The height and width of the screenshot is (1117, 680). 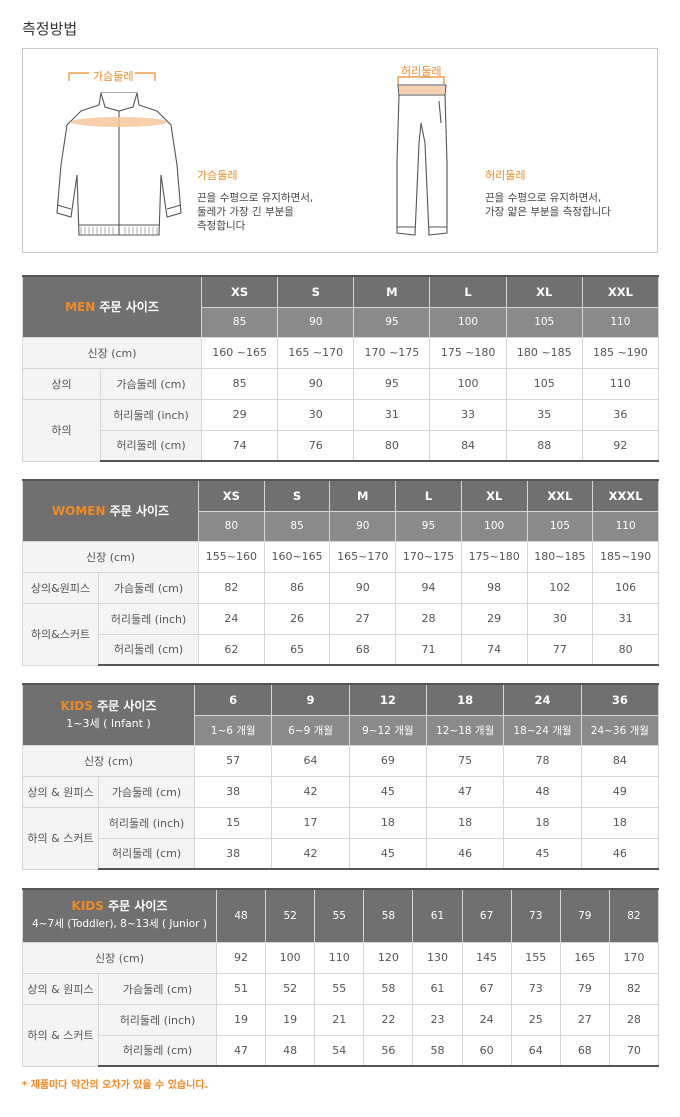 I want to click on height-label: 신장 (cm), so click(x=108, y=760).